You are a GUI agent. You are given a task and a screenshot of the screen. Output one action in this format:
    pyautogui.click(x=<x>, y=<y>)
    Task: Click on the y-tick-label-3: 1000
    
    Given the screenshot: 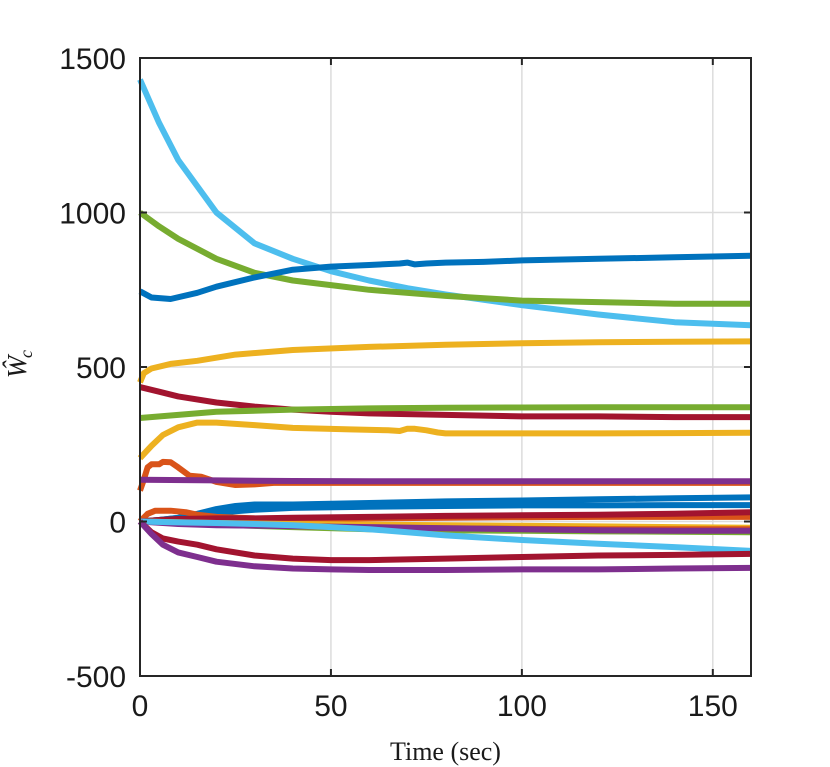 What is the action you would take?
    pyautogui.click(x=92, y=214)
    